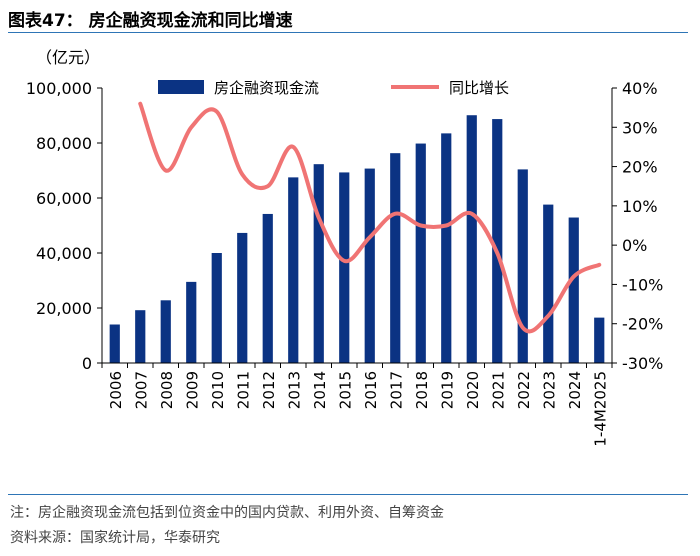 This screenshot has height=556, width=700. I want to click on source-note: 资料来源：国家统计局，华泰研究, so click(115, 538).